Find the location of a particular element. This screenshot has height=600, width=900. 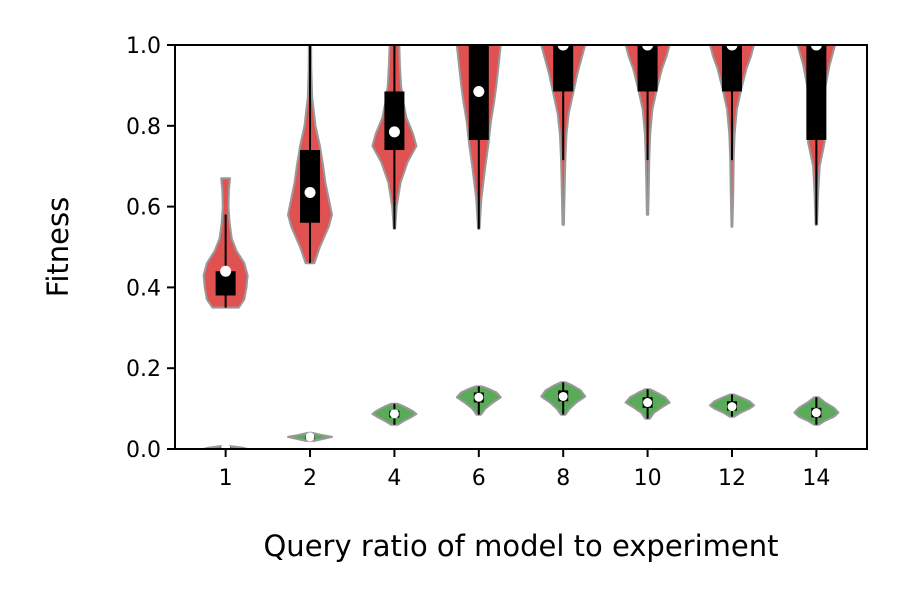

x-tick-label-1: 1 is located at coordinates (226, 478).